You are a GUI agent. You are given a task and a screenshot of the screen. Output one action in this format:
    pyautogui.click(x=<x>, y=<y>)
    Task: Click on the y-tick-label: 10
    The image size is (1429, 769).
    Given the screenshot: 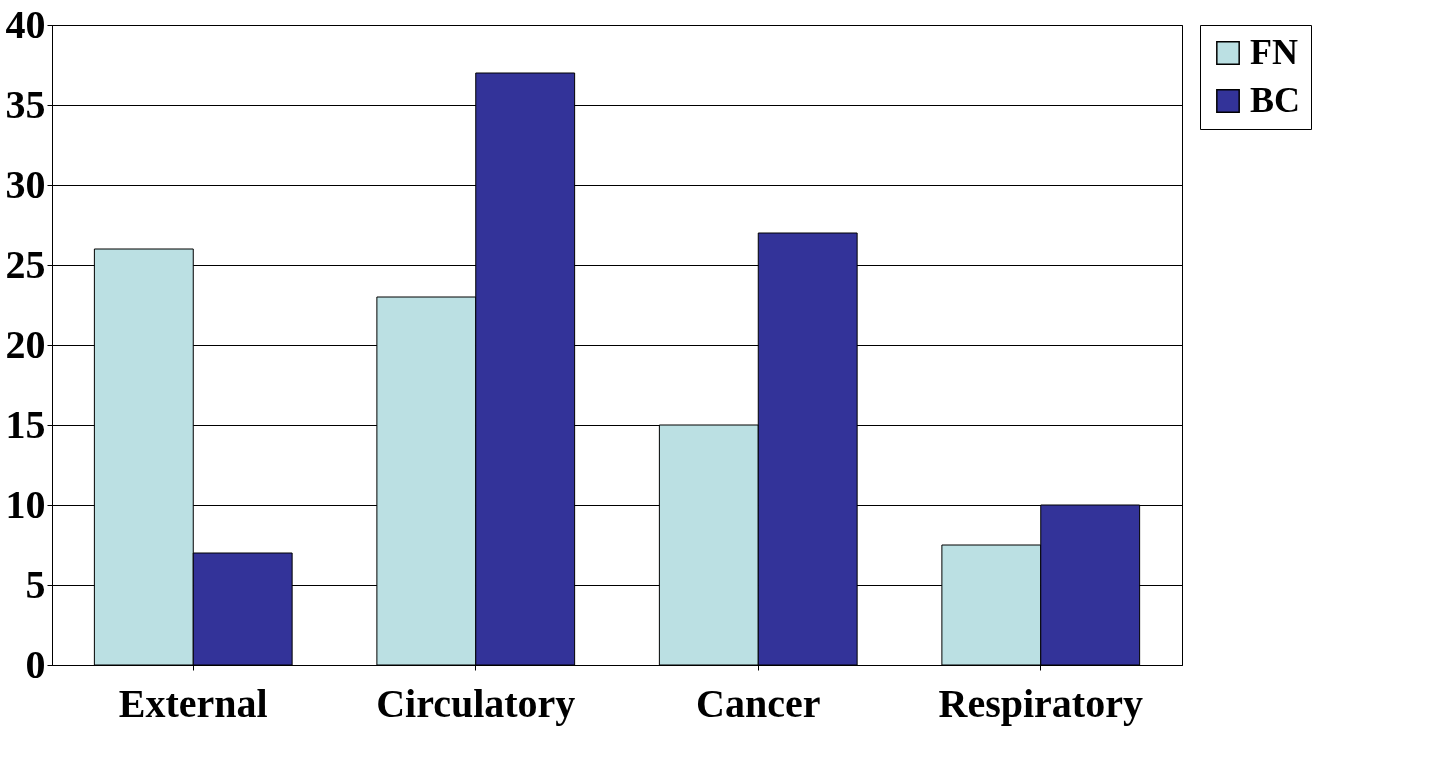 What is the action you would take?
    pyautogui.click(x=25, y=504)
    